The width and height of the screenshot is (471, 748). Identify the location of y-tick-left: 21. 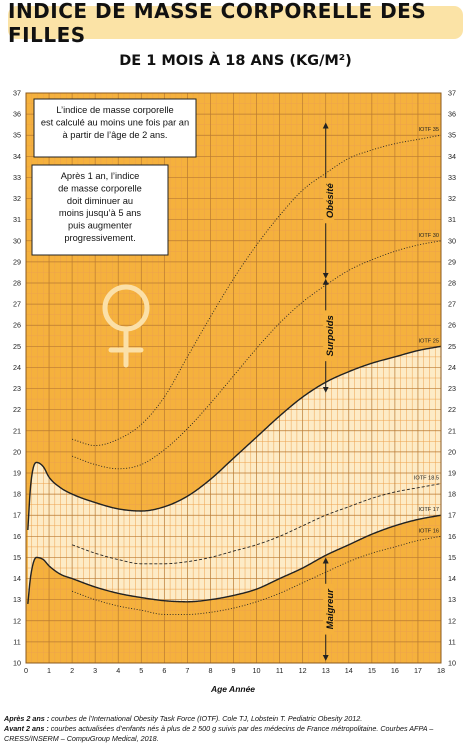
(17, 430).